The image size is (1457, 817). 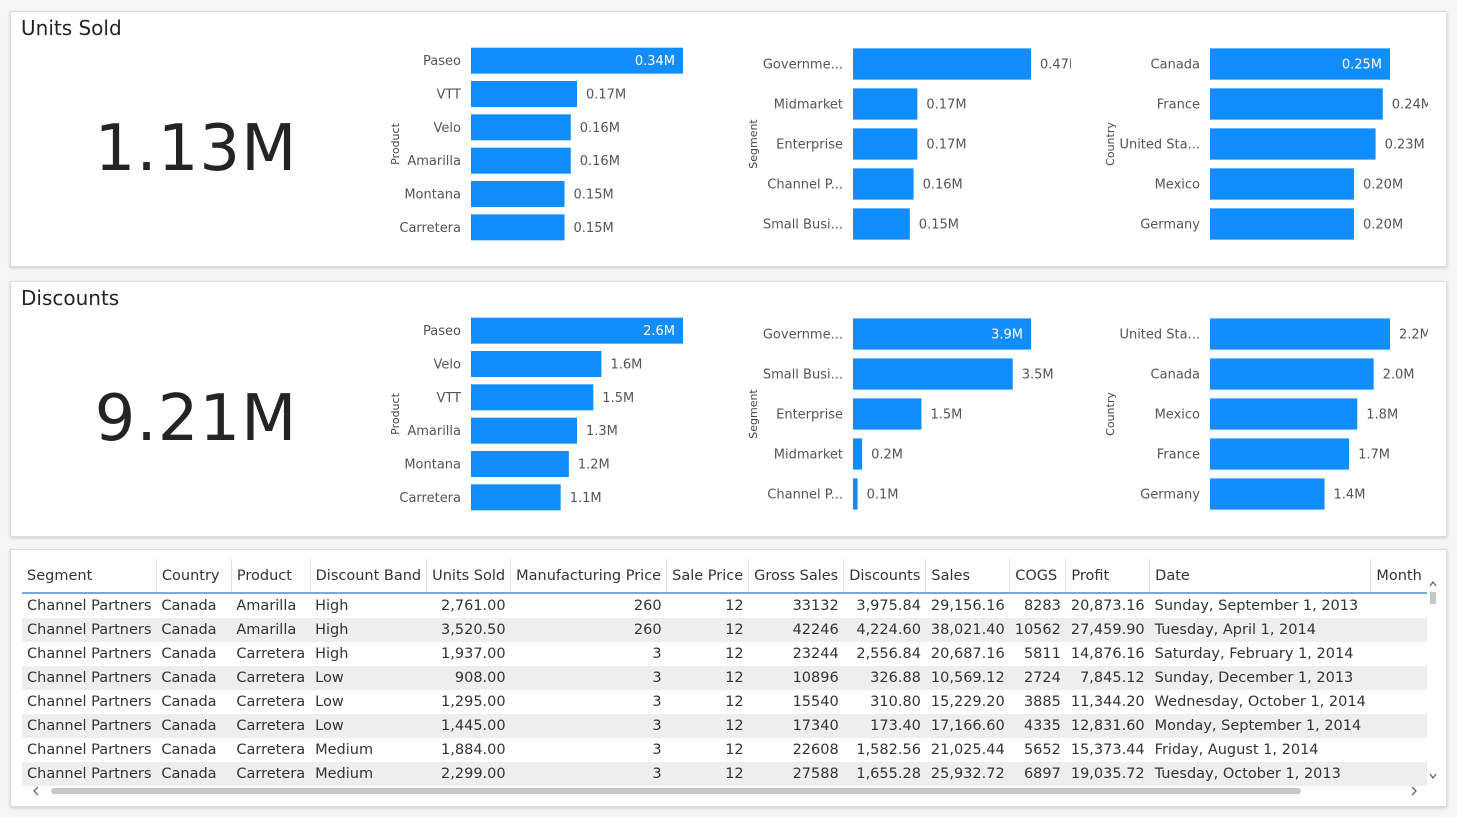 I want to click on bar-group: France 0.24M, so click(x=1292, y=104).